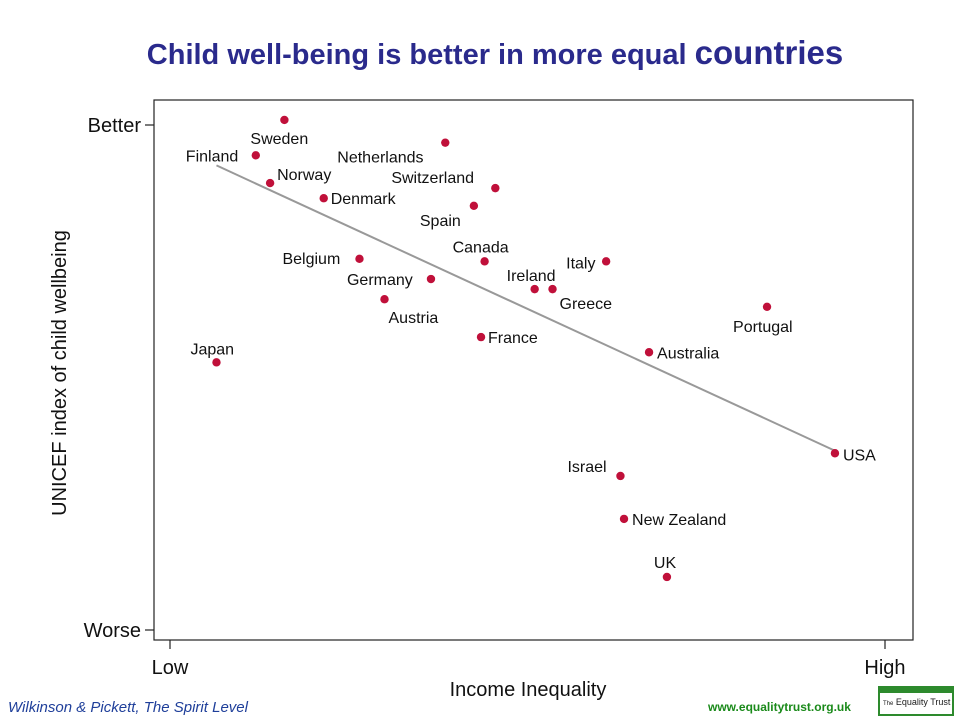 The image size is (960, 720). What do you see at coordinates (279, 139) in the screenshot?
I see `point-label: Sweden` at bounding box center [279, 139].